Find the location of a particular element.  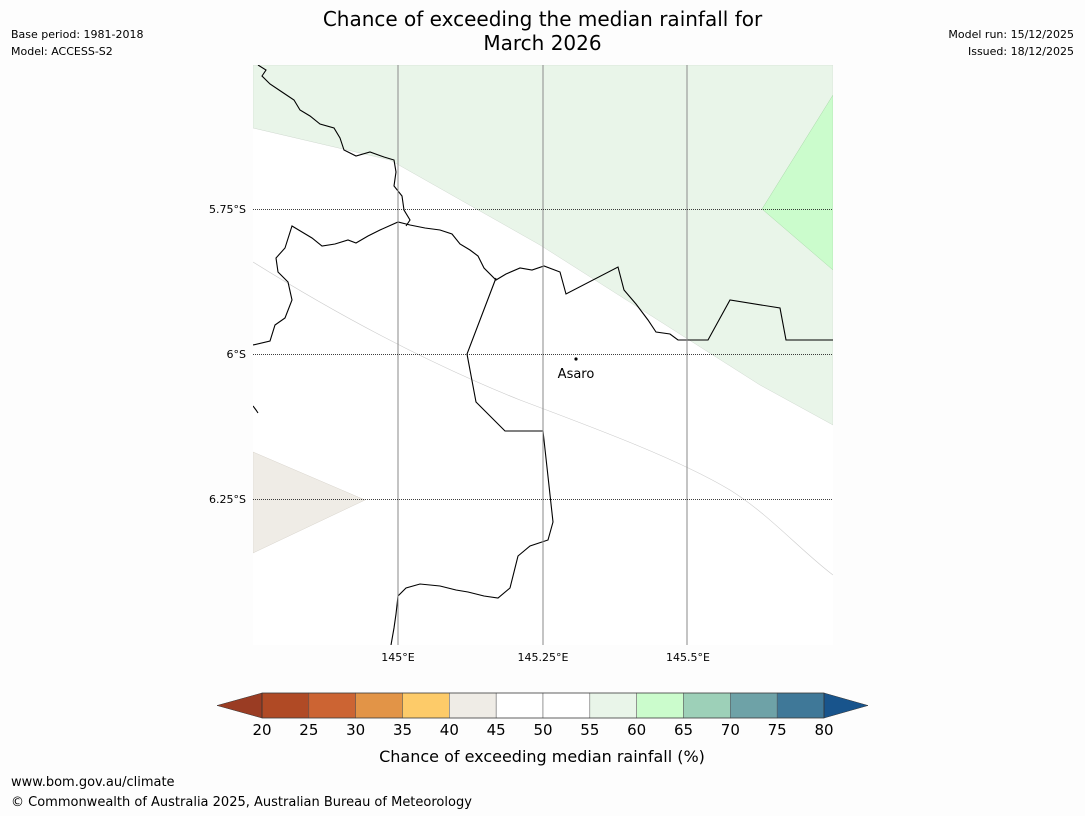

colorbar-segments is located at coordinates (543, 705).